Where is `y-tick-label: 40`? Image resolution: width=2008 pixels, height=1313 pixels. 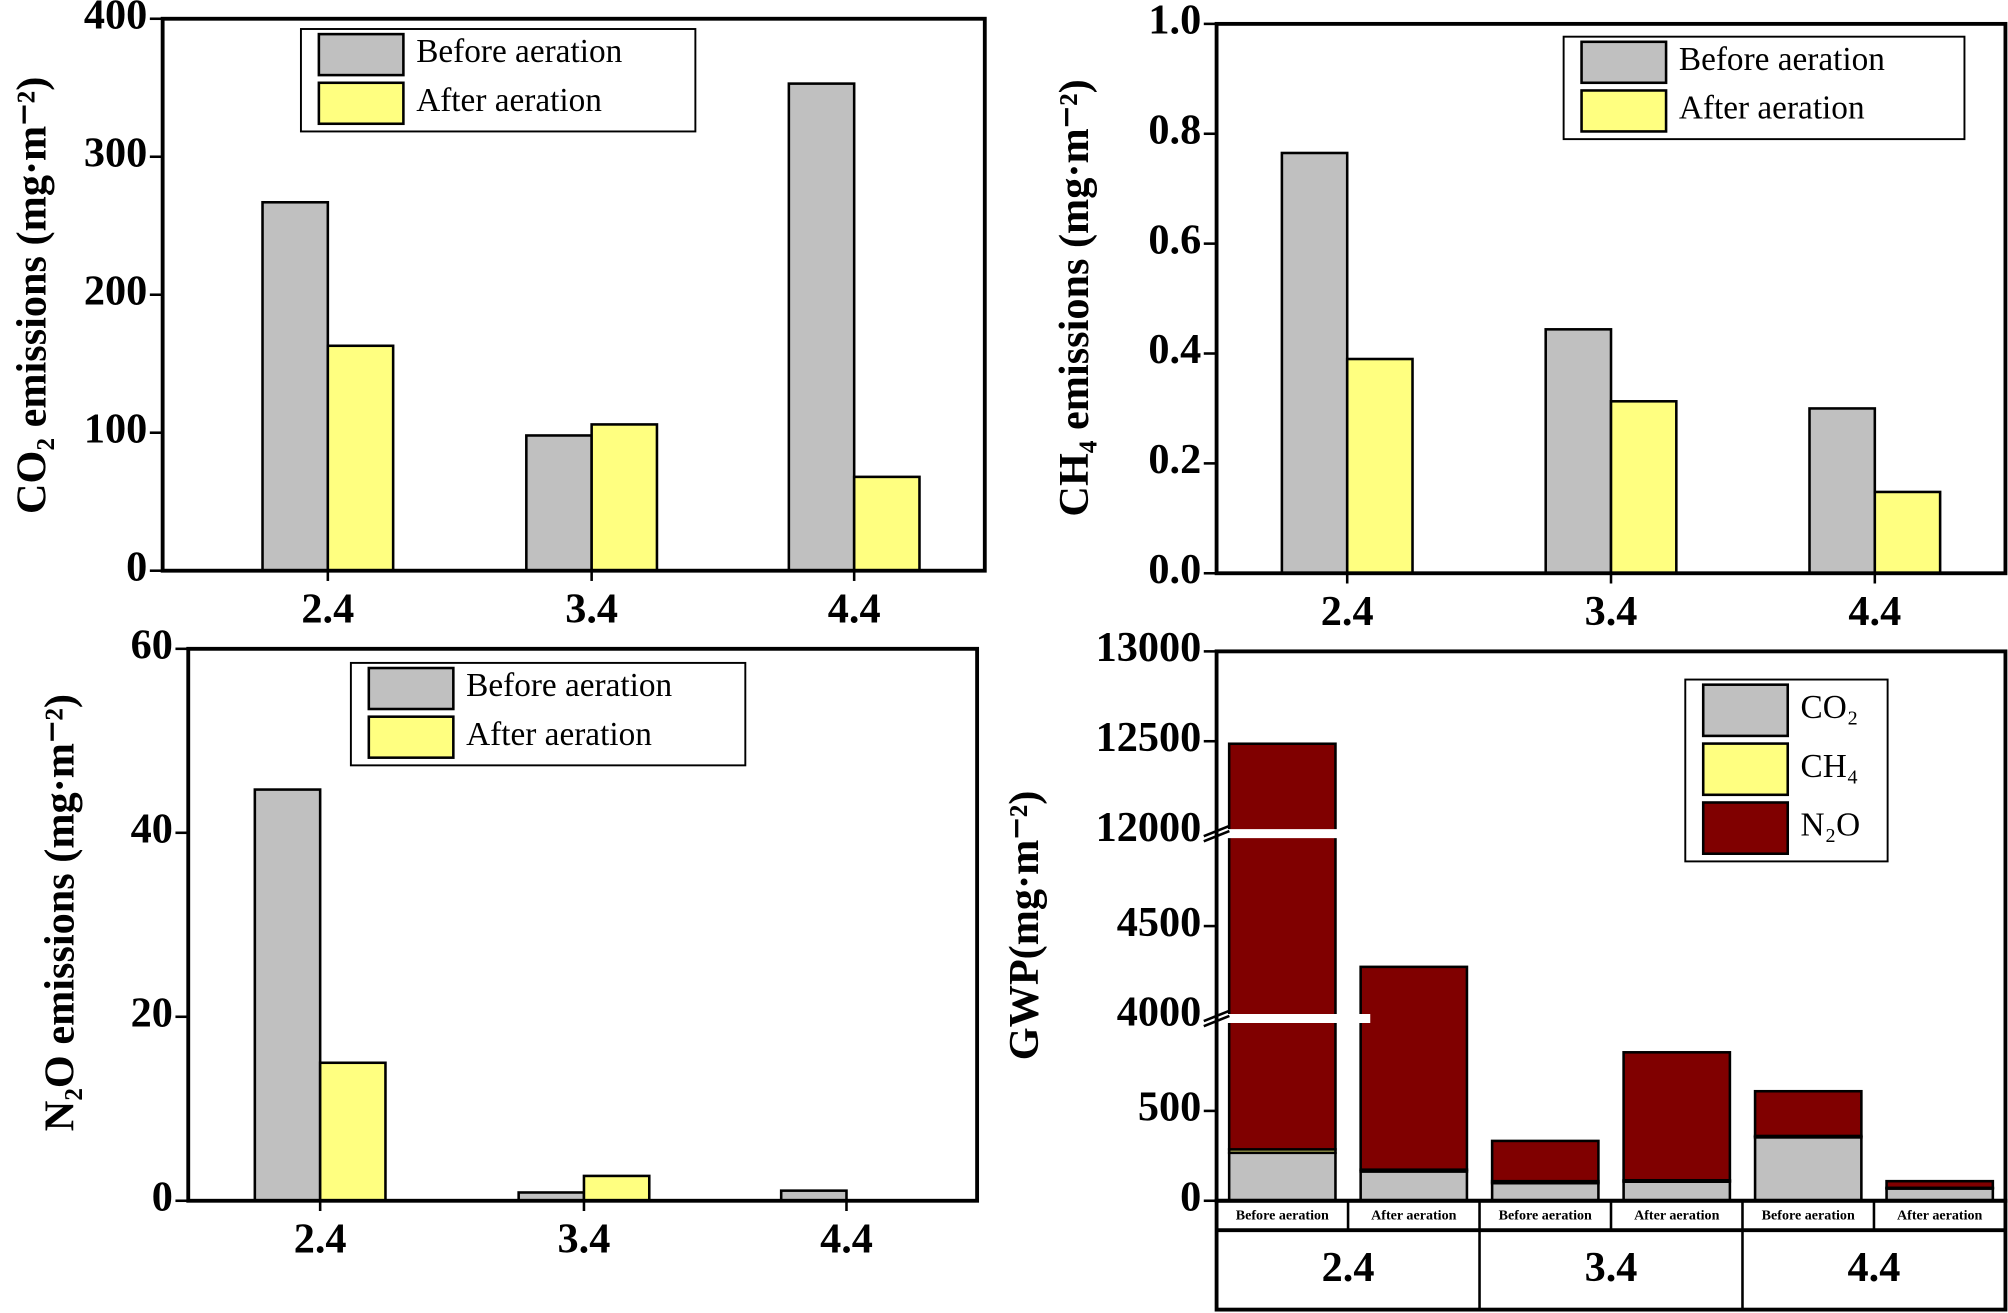
y-tick-label: 40 is located at coordinates (152, 829).